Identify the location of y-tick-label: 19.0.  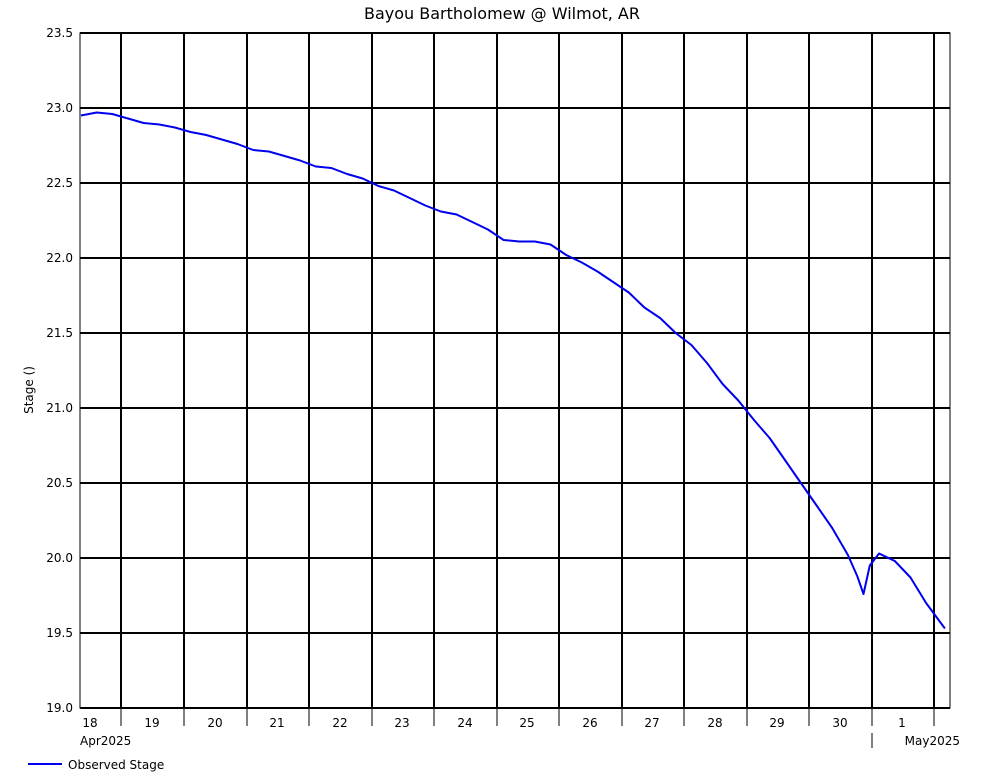
(59, 708).